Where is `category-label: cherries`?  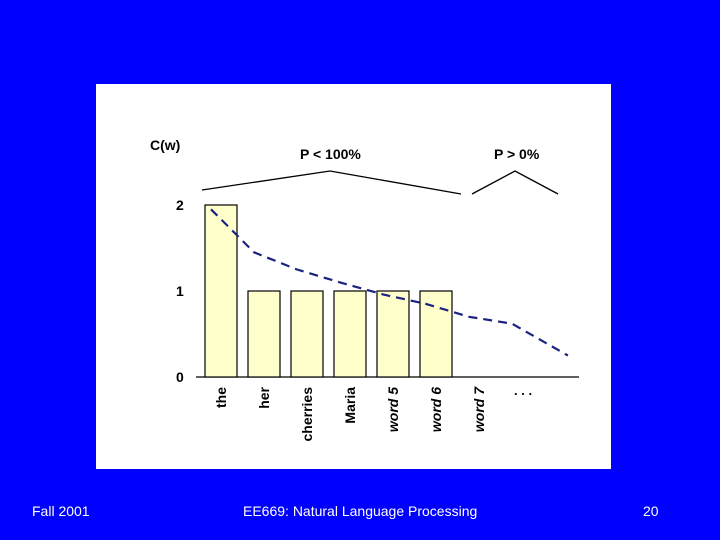 category-label: cherries is located at coordinates (307, 414).